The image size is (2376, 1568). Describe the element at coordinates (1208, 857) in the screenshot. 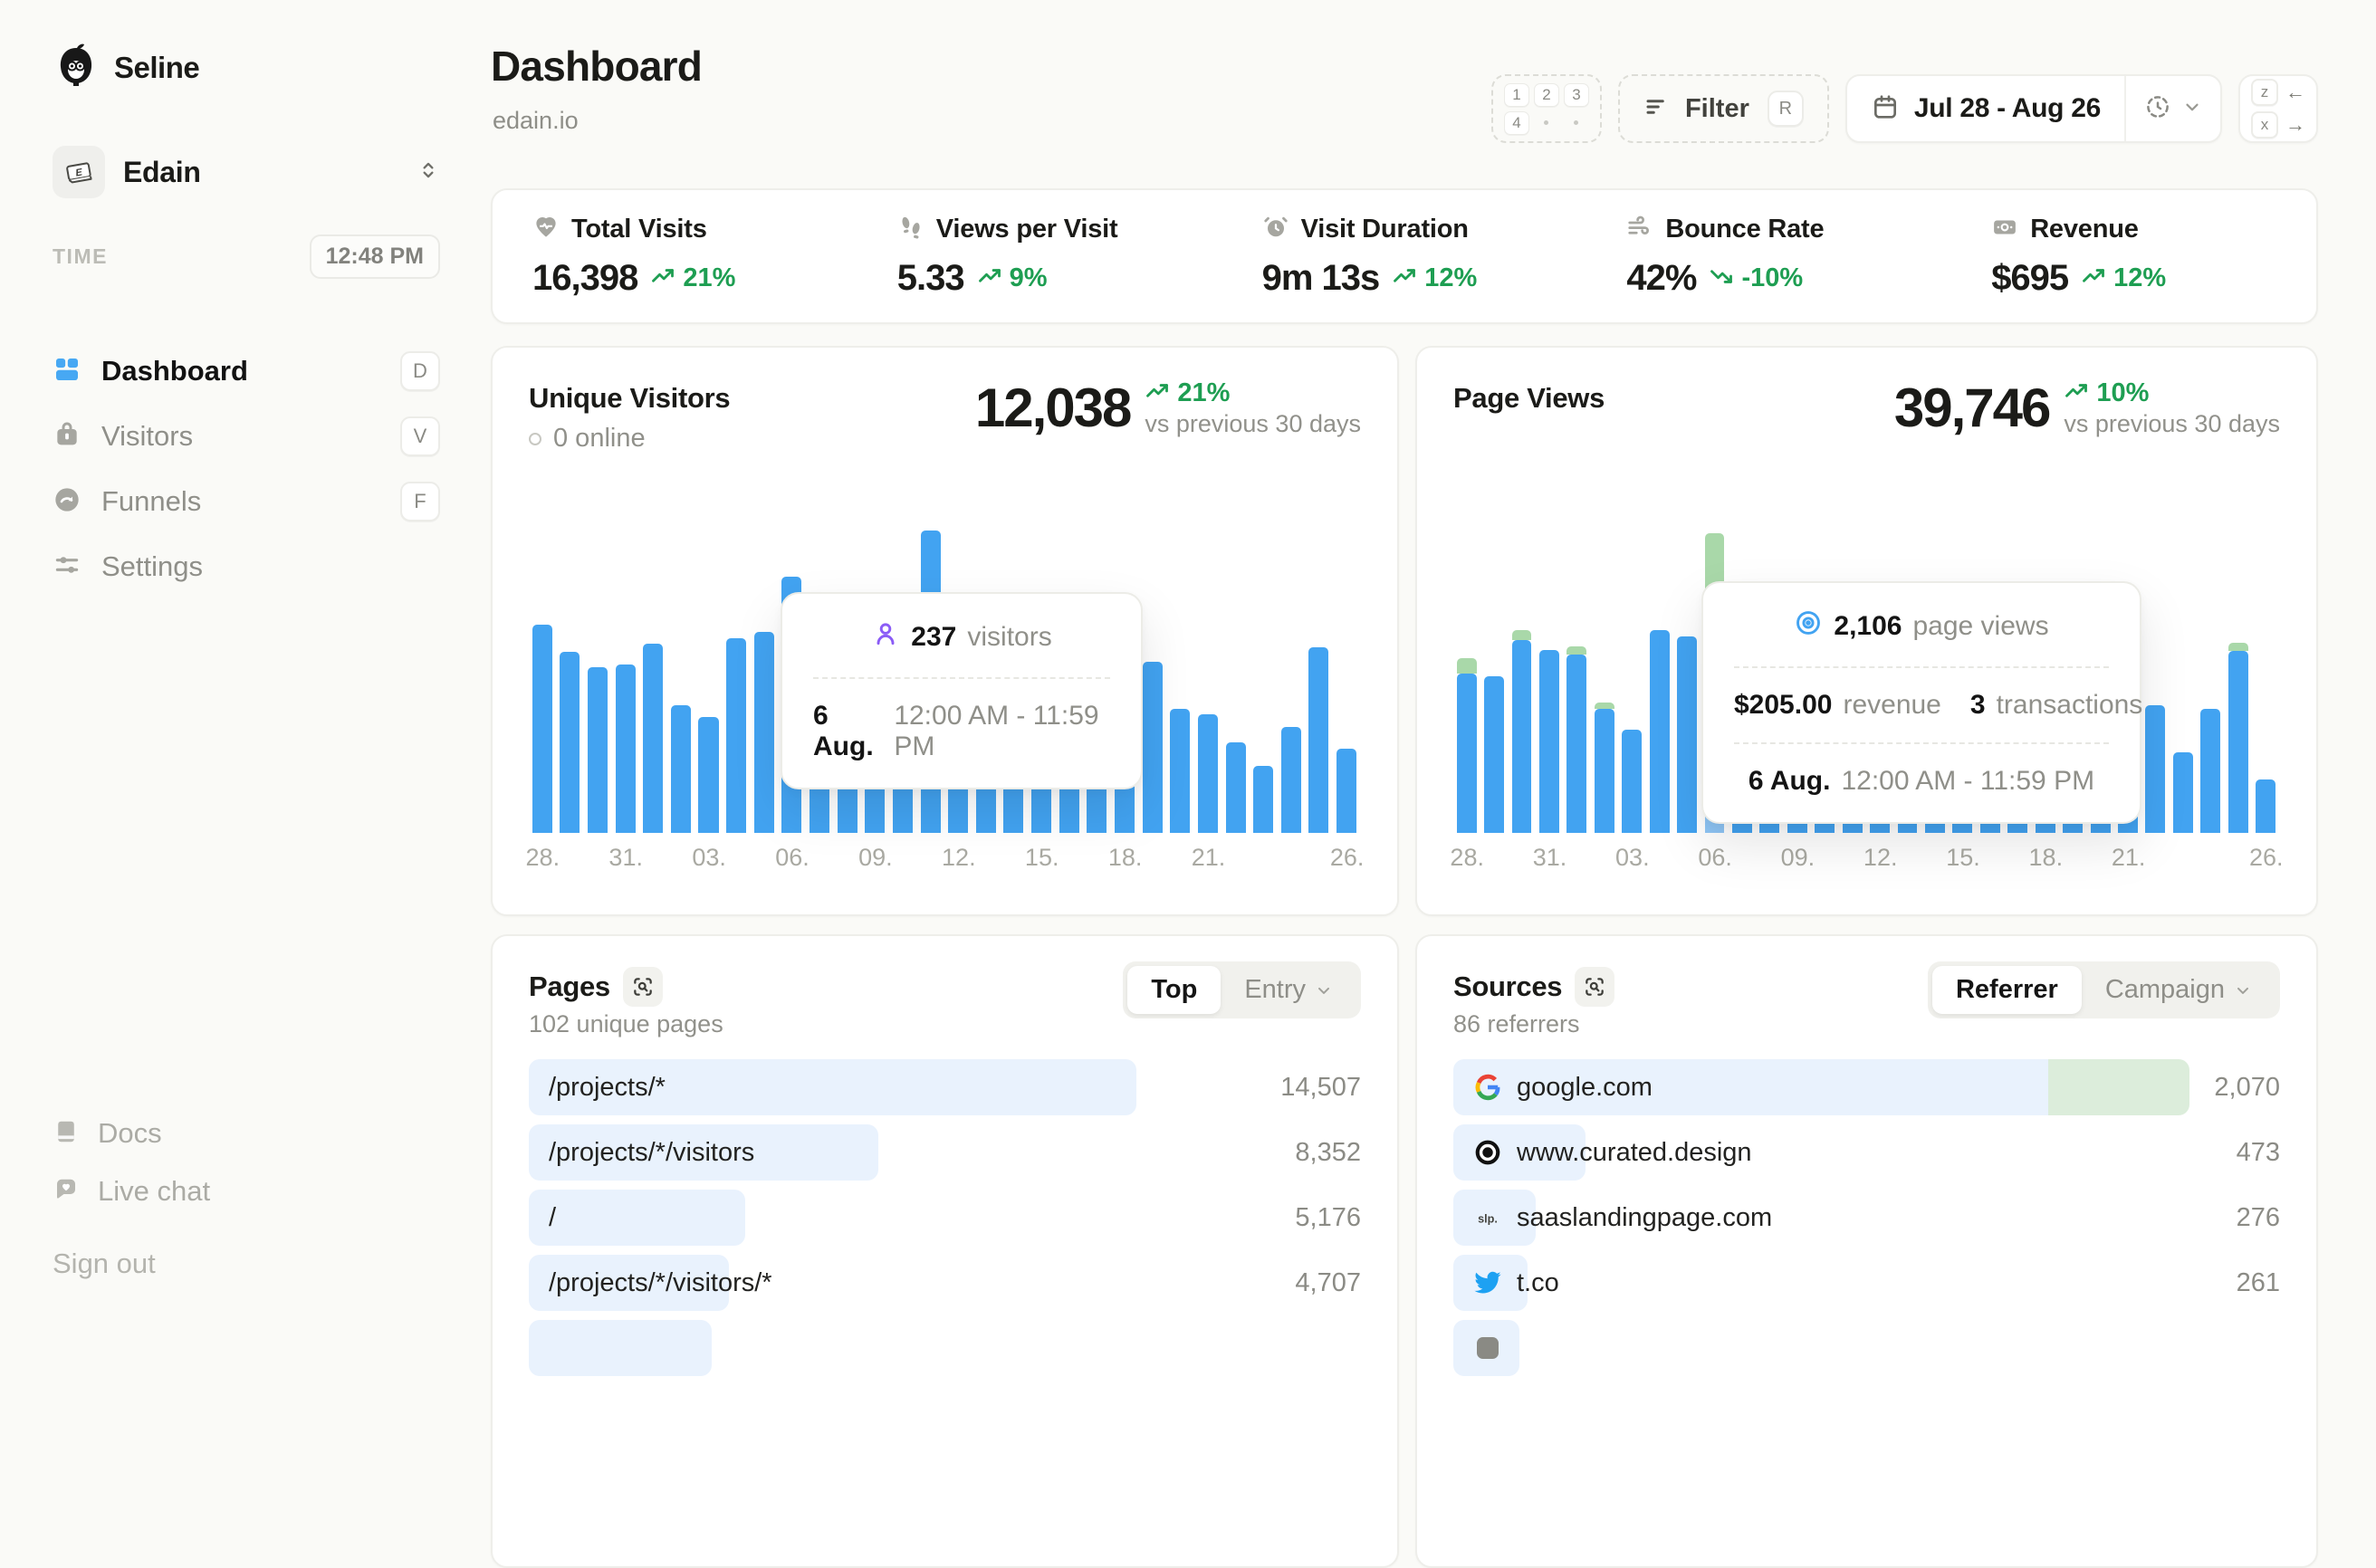

I see `x-tick-label: 21.` at that location.